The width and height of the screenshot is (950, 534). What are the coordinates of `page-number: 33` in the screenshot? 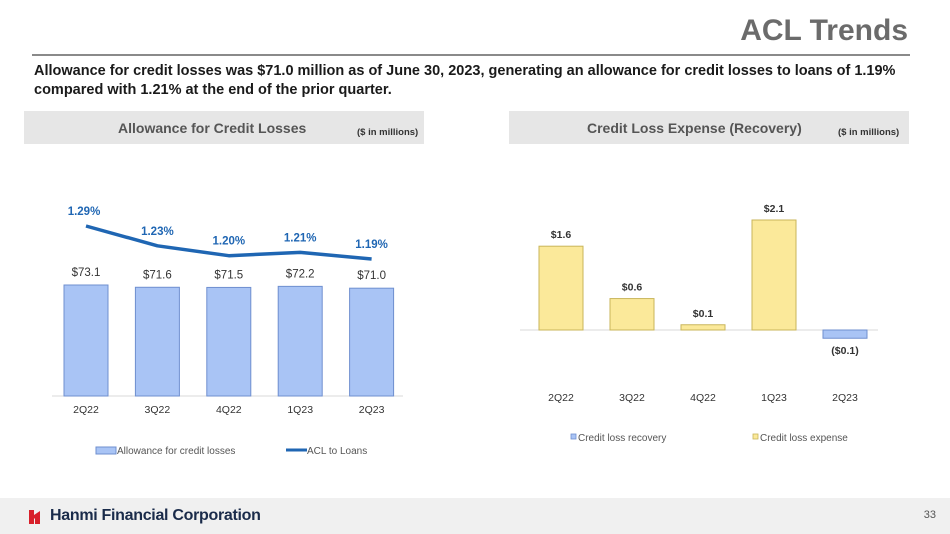 It's located at (929, 515).